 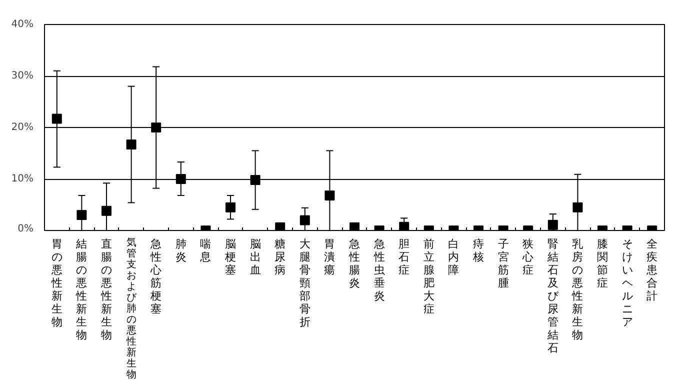 I want to click on x-tick-label: 大腿骨頸部骨折, so click(x=304, y=283).